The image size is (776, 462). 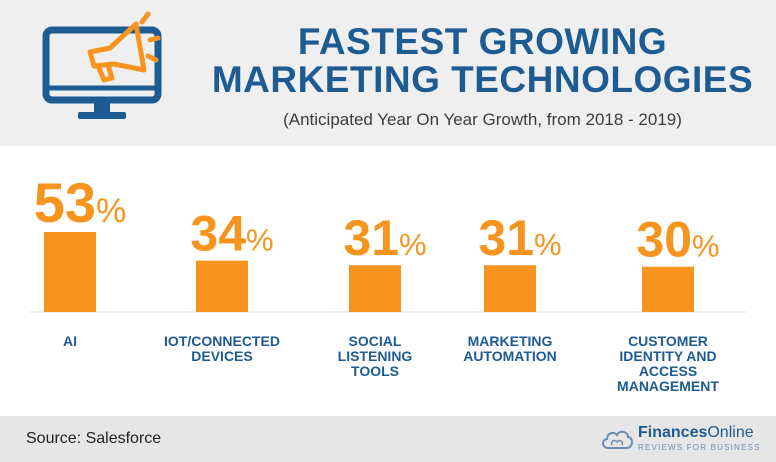 I want to click on value-label-5: 30%, so click(x=677, y=240).